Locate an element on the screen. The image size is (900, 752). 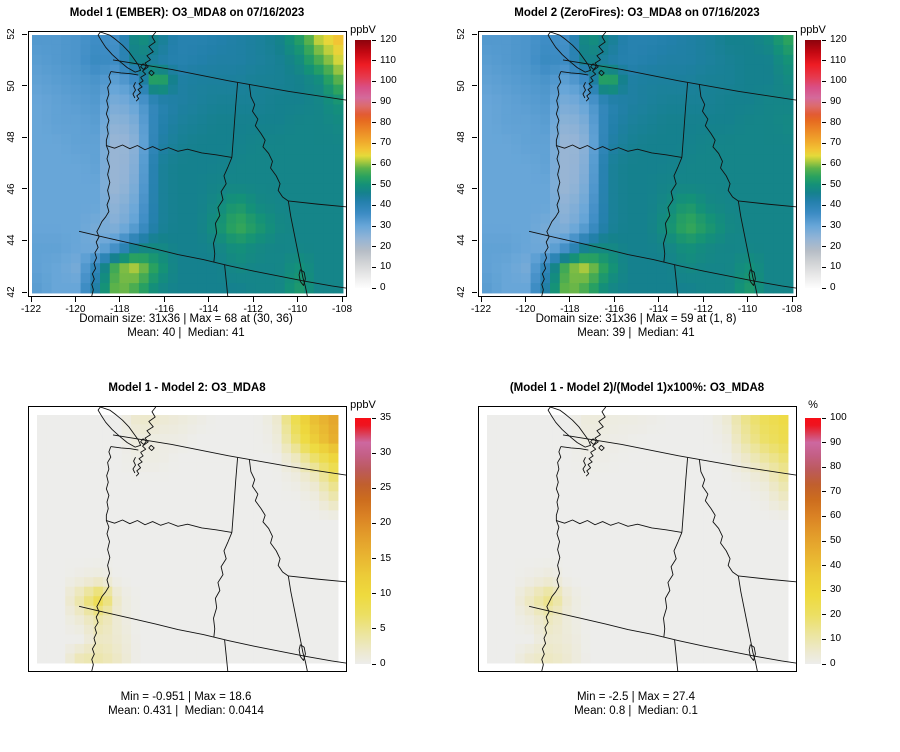
map-box-percent-difference is located at coordinates (637, 539).